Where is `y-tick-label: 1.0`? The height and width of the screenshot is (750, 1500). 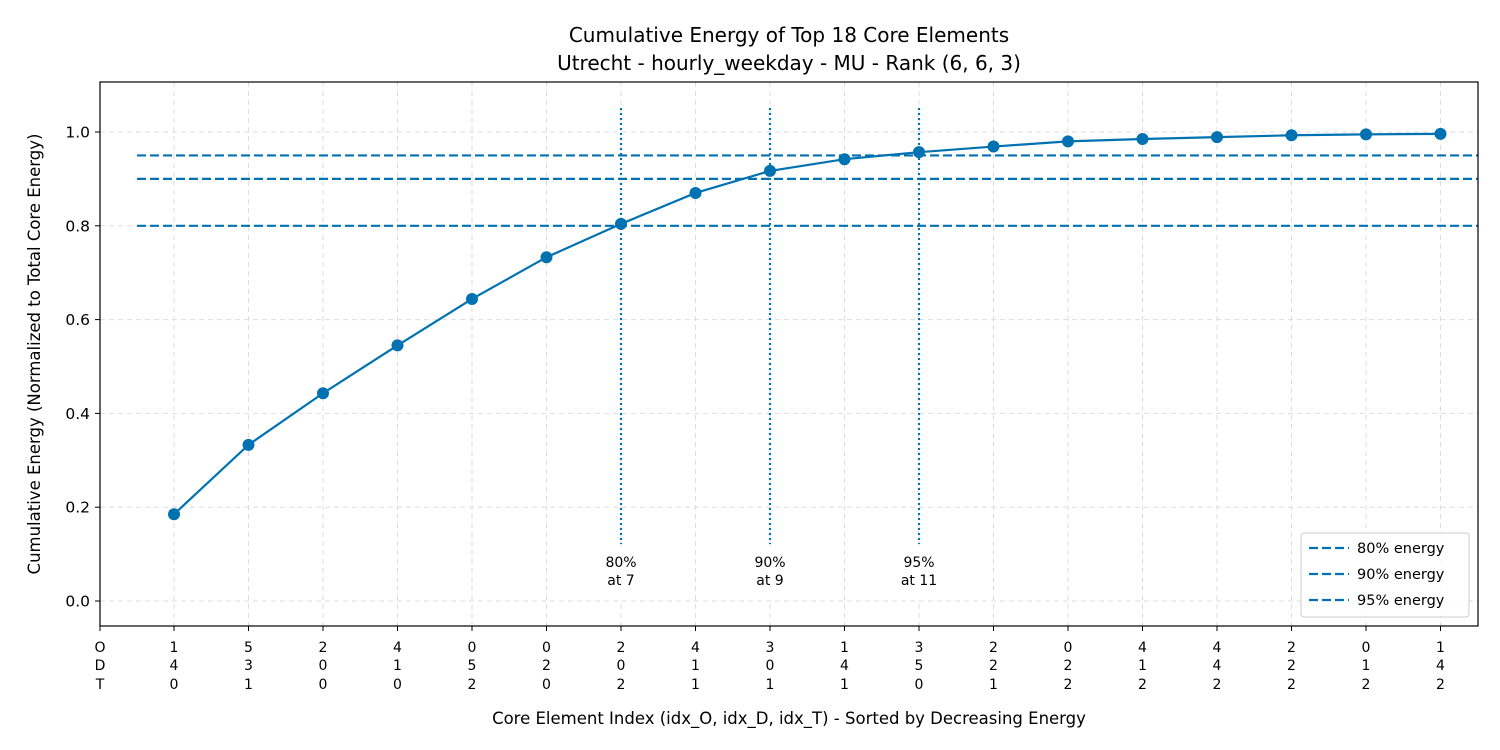
y-tick-label: 1.0 is located at coordinates (77, 133).